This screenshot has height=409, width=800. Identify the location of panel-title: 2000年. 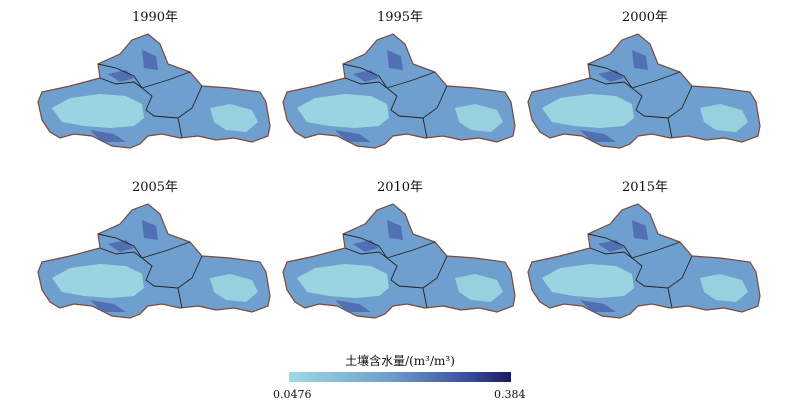
(645, 17).